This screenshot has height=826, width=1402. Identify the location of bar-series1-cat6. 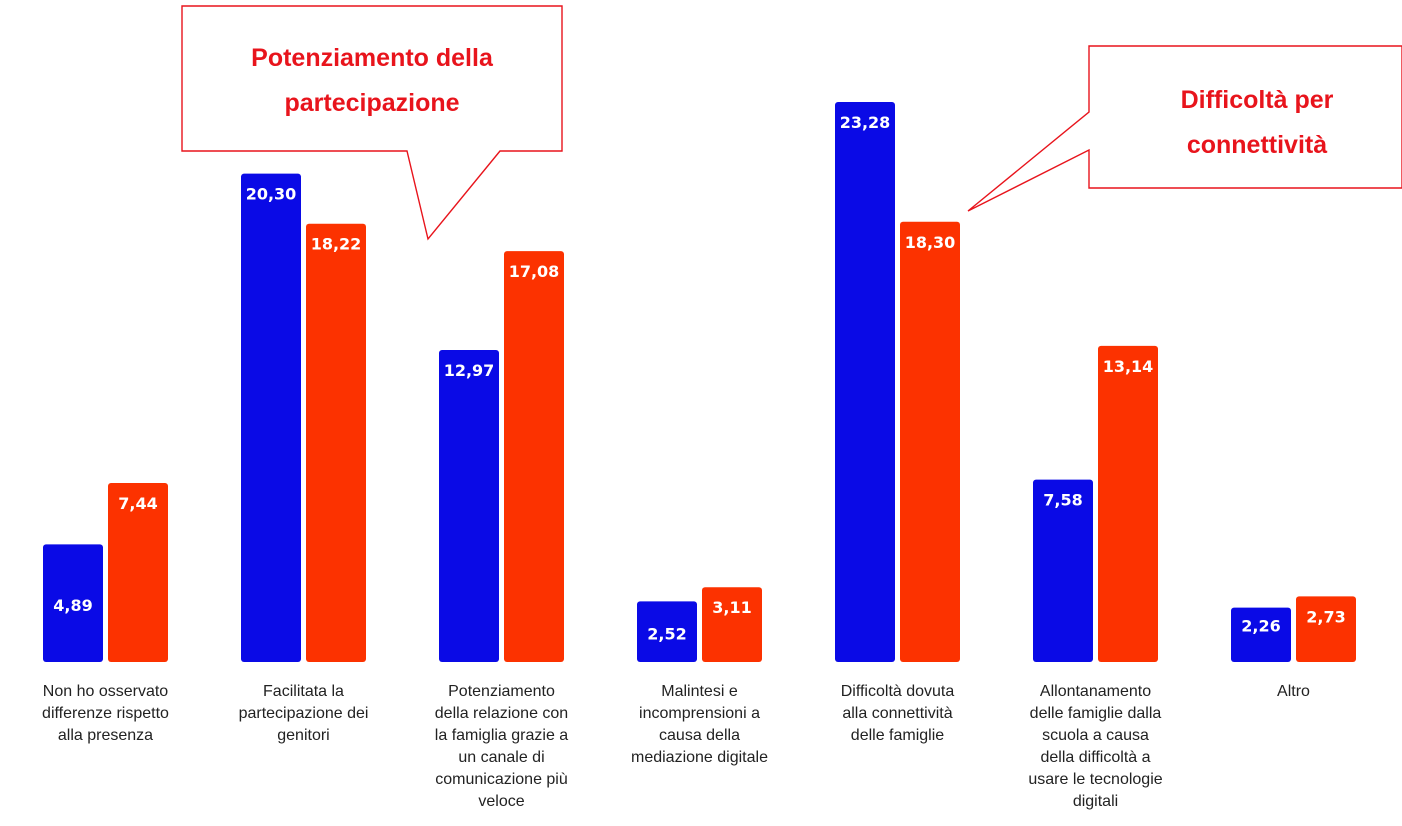
(1063, 570).